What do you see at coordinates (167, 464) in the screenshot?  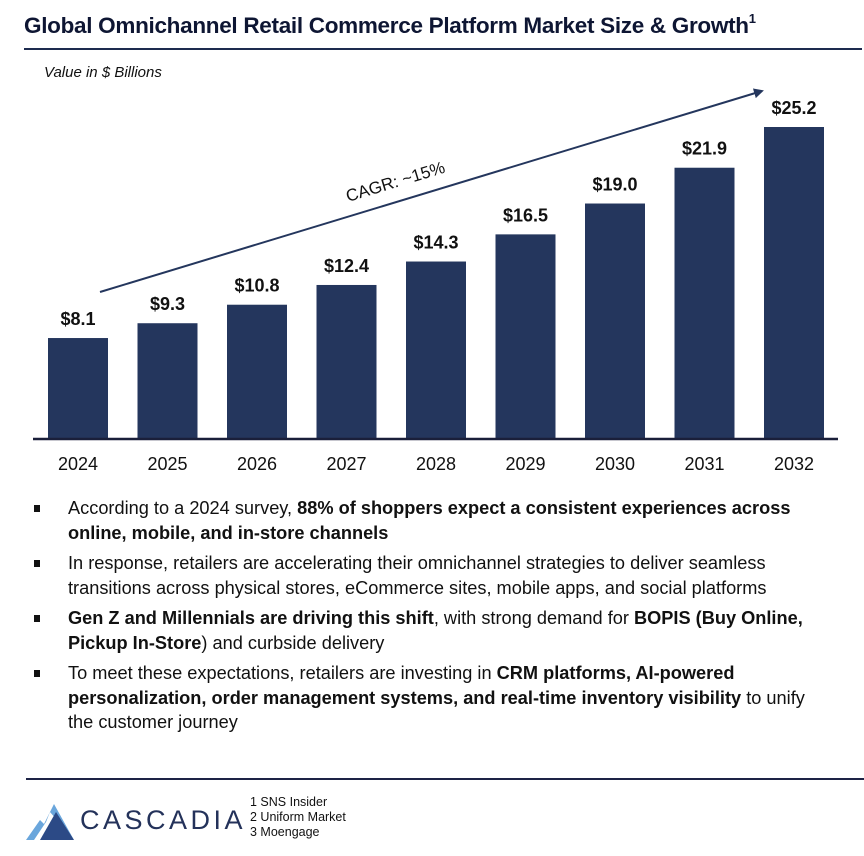 I see `x-tick-label: 2025` at bounding box center [167, 464].